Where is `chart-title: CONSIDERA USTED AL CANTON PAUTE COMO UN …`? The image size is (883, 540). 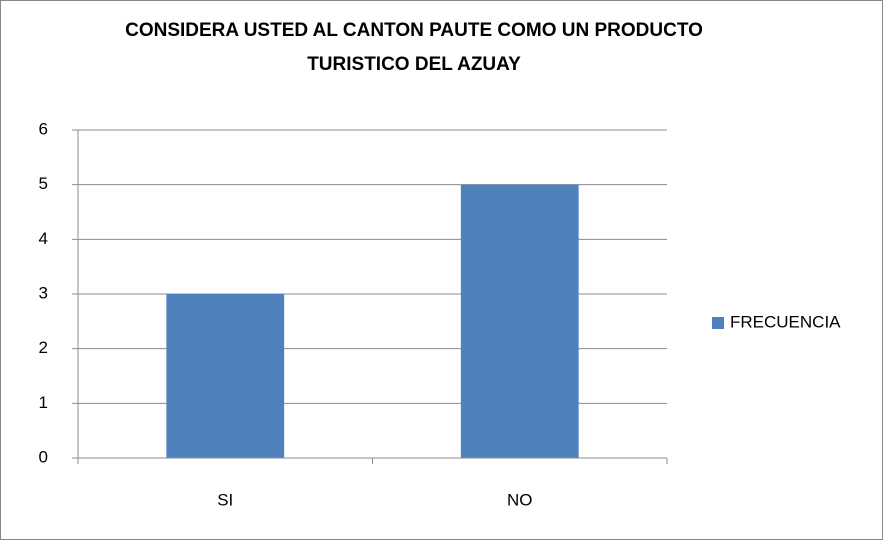 chart-title: CONSIDERA USTED AL CANTON PAUTE COMO UN … is located at coordinates (414, 47).